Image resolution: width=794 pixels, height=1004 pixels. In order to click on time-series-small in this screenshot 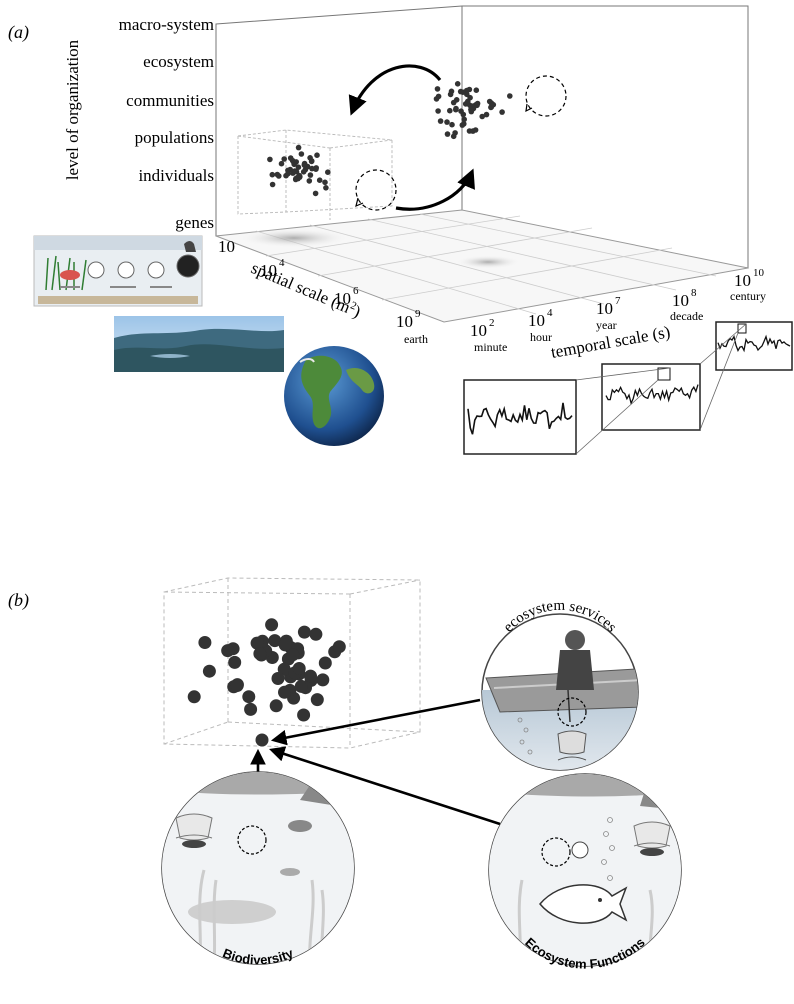, I will do `click(754, 346)`.